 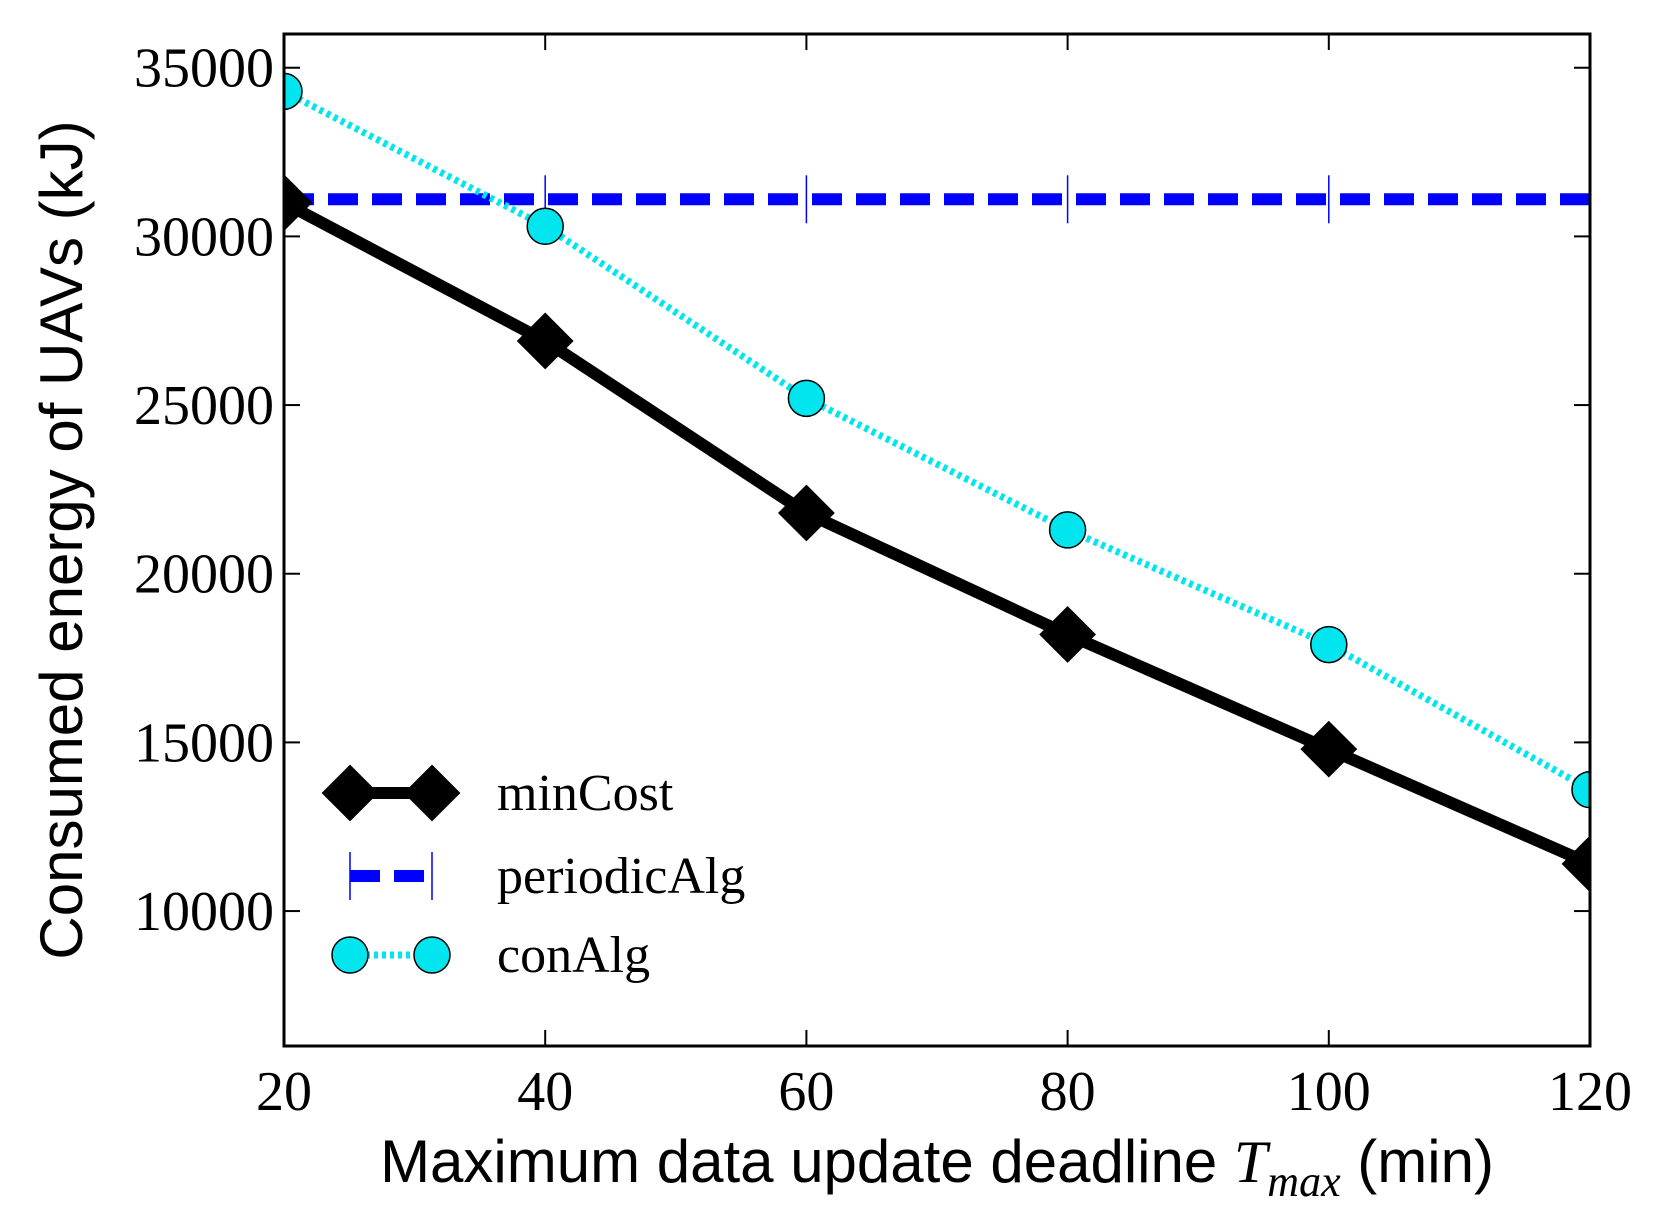 I want to click on legend-item-periodicAlg: periodicAlg, so click(x=547, y=876).